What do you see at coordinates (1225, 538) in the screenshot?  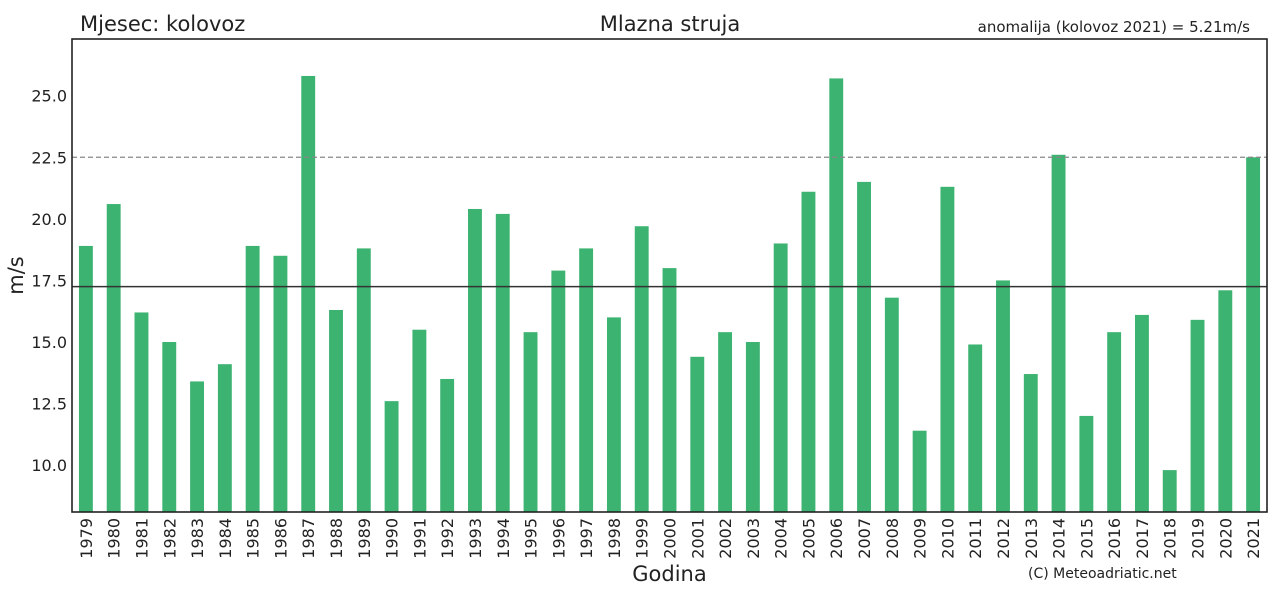 I see `x-tick-label: 2020` at bounding box center [1225, 538].